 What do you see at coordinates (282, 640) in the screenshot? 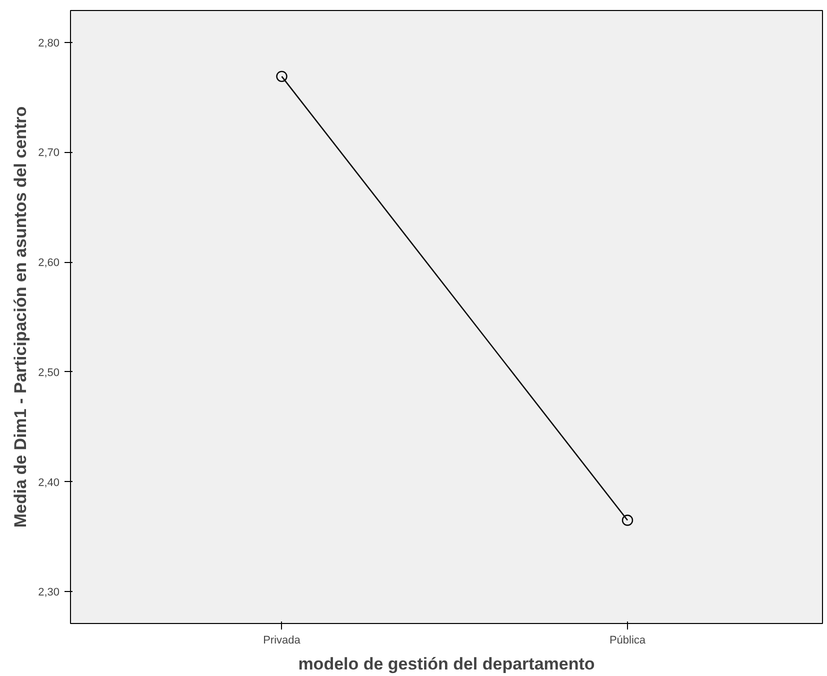
I see `x-tick-label: Privada` at bounding box center [282, 640].